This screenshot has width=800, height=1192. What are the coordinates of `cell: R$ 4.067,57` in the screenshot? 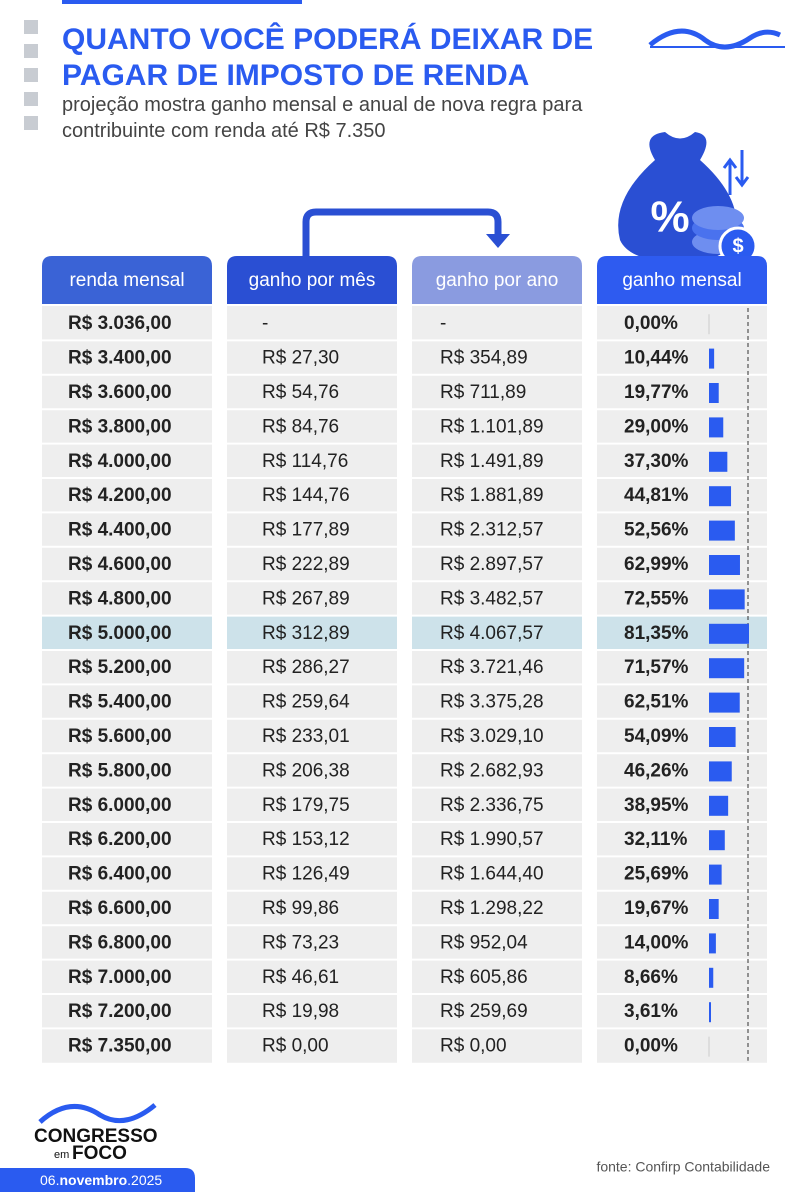 It's located at (492, 633).